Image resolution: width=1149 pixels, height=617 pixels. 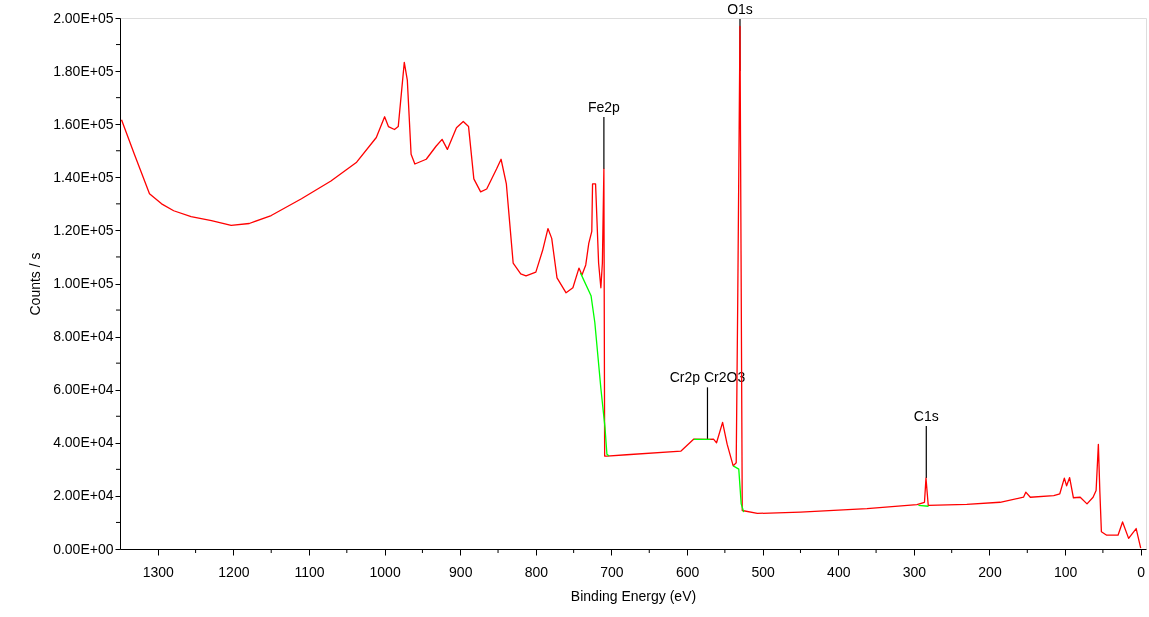 What do you see at coordinates (35, 284) in the screenshot?
I see `y-axis-title: Counts / s` at bounding box center [35, 284].